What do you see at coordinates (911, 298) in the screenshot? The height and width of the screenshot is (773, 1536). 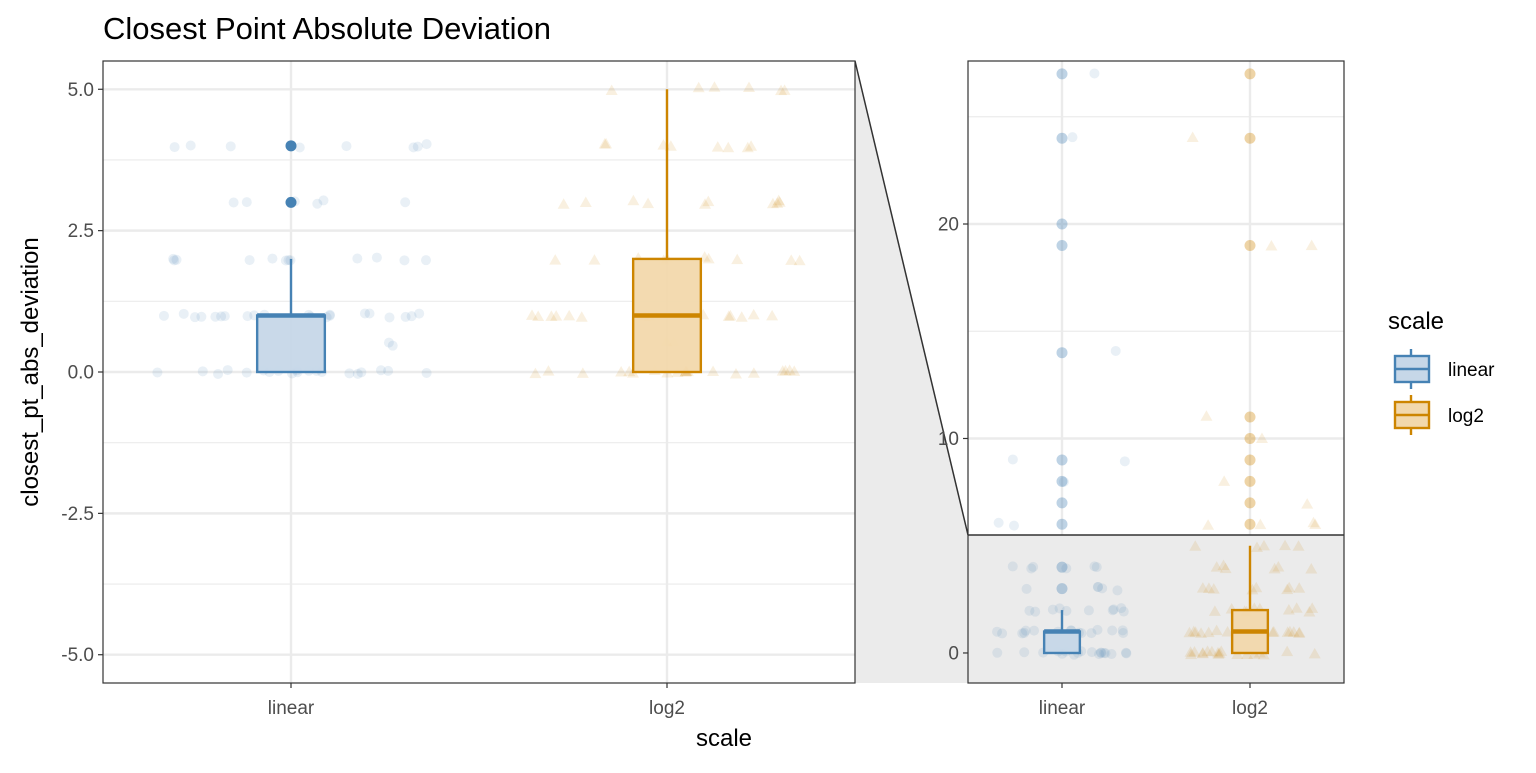 I see `zoom-connector-line` at bounding box center [911, 298].